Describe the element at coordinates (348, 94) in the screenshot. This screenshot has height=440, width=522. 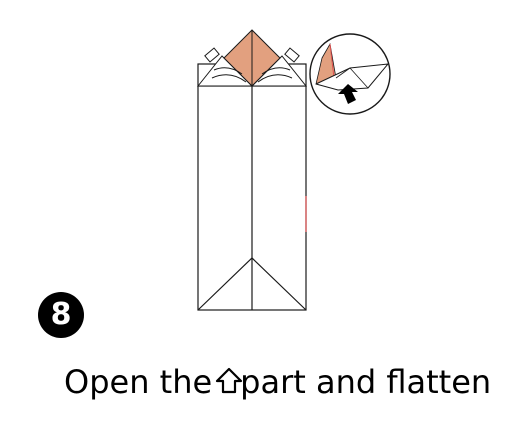
I see `push-arrow-icon` at that location.